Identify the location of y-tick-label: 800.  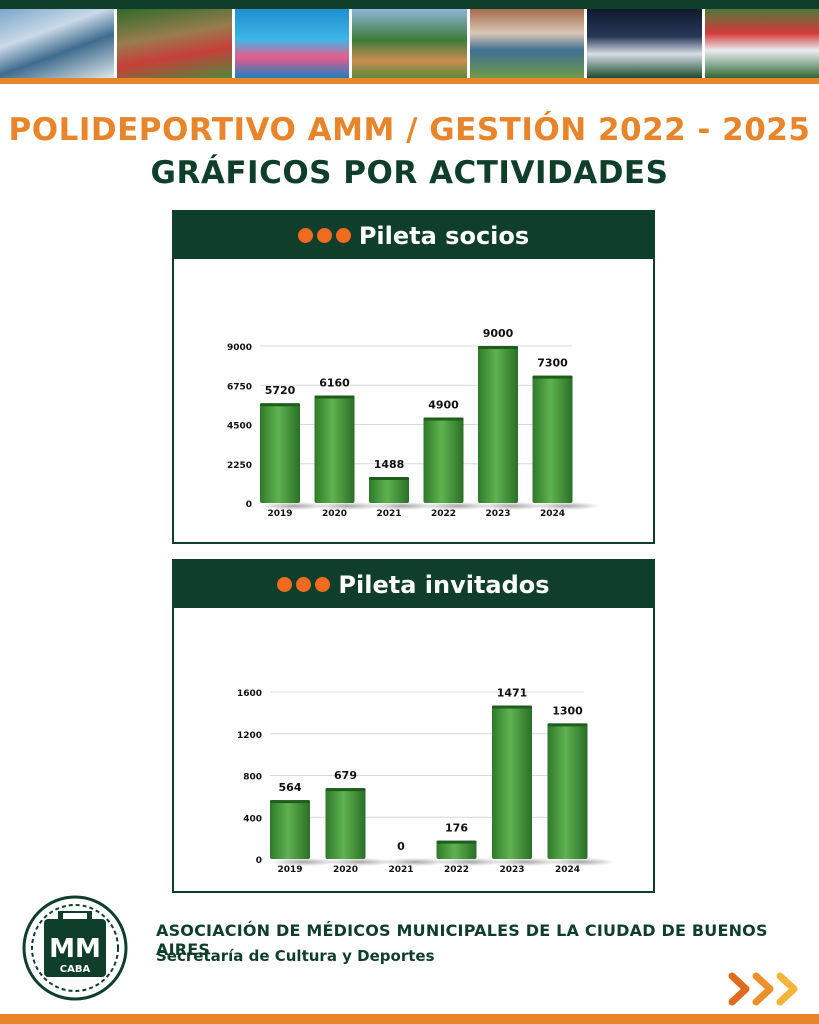
(252, 778).